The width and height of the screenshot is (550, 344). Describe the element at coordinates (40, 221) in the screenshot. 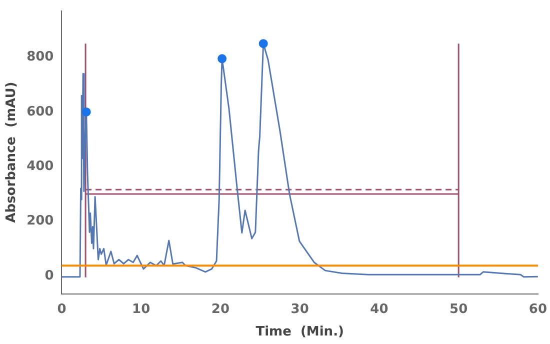

I see `y-tick-label: 200` at that location.